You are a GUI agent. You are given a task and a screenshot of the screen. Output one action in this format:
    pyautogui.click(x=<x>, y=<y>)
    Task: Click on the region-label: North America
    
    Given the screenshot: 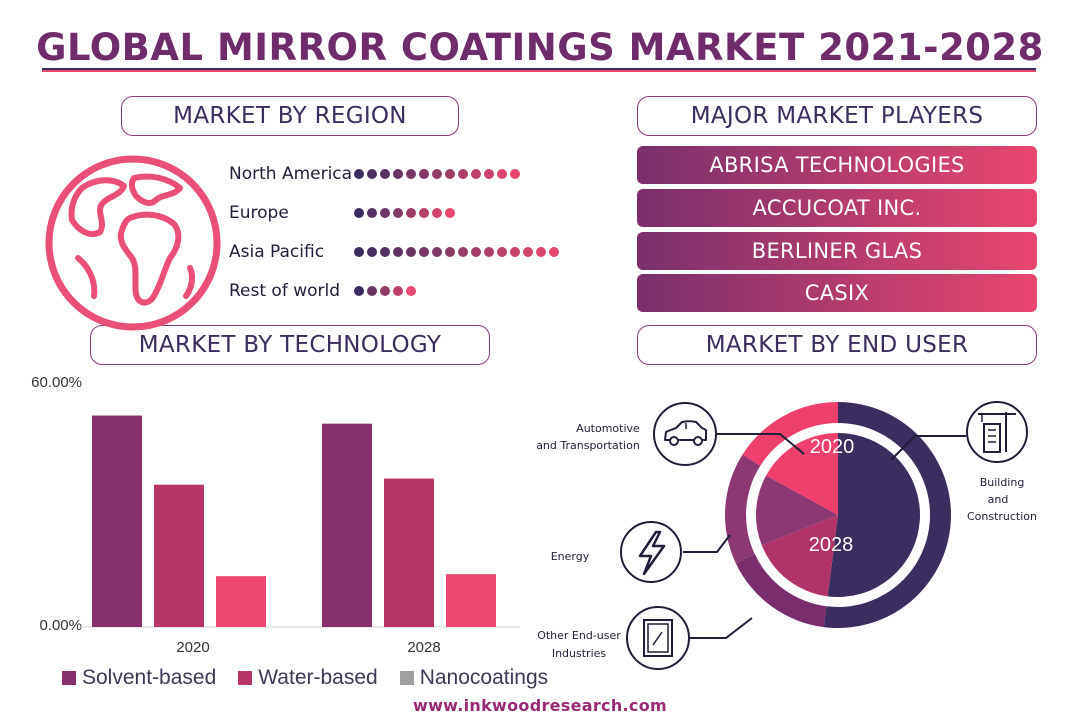 What is the action you would take?
    pyautogui.click(x=291, y=174)
    